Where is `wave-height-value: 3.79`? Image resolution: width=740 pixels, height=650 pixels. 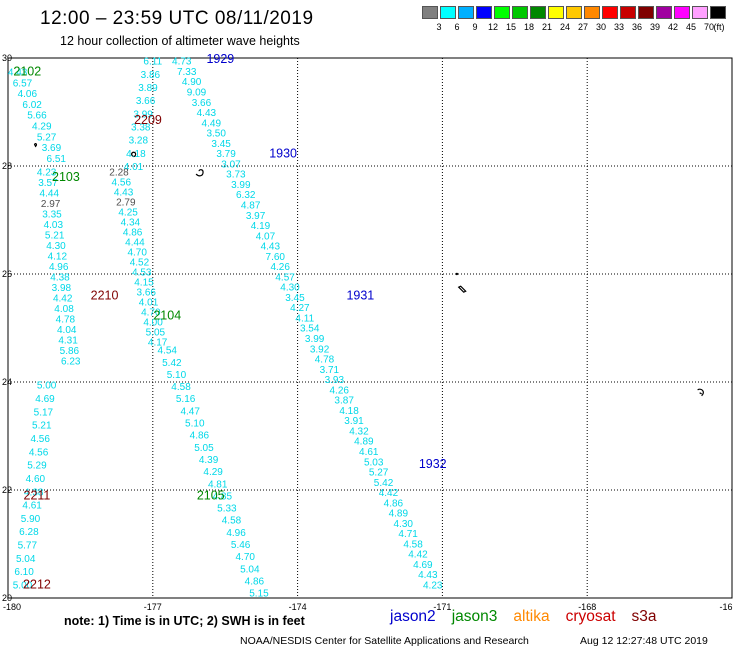
wave-height-value: 3.79 is located at coordinates (226, 154).